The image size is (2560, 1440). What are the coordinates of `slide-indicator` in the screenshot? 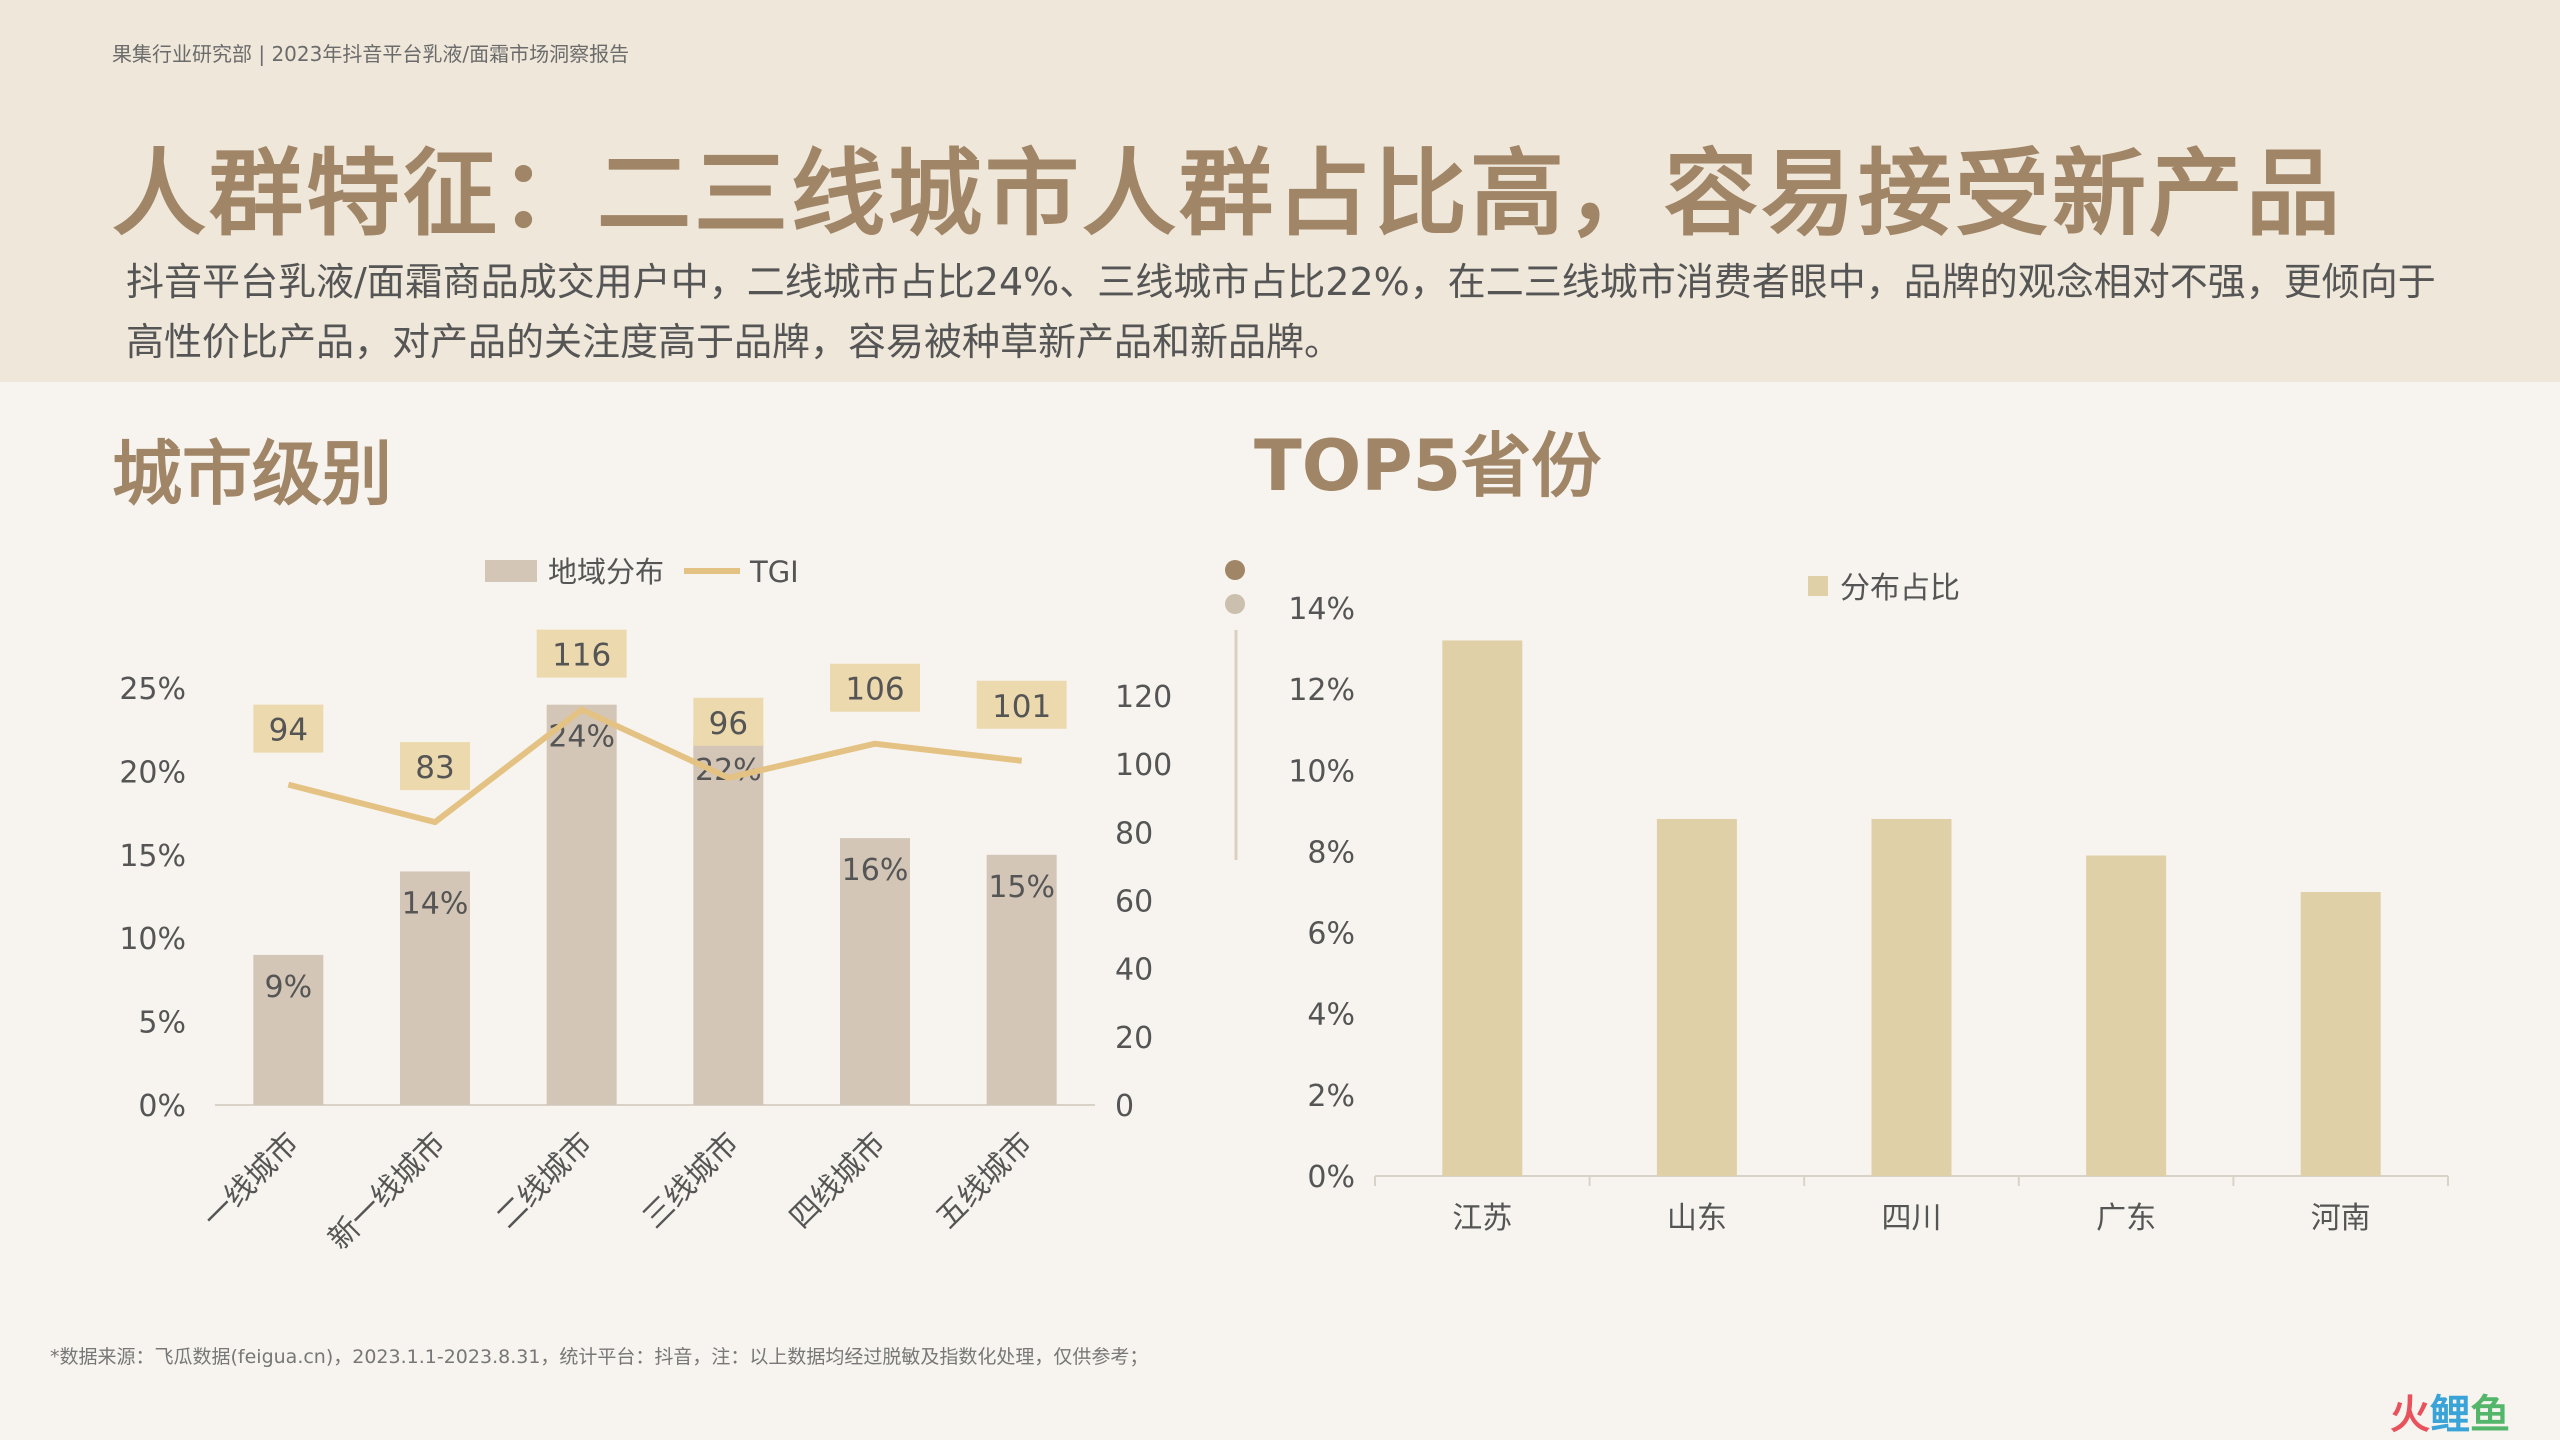 It's located at (1235, 594).